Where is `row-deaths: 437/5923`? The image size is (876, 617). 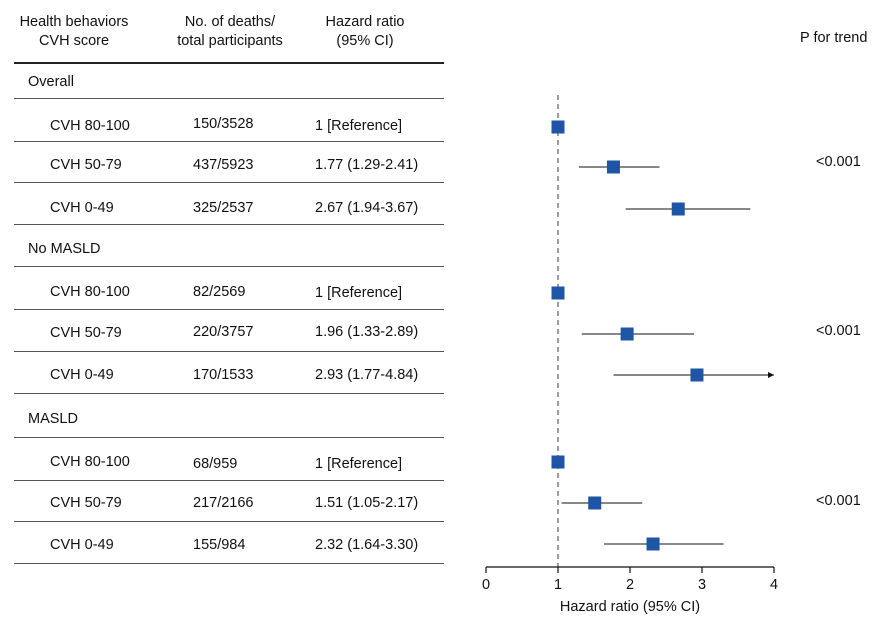 row-deaths: 437/5923 is located at coordinates (223, 165).